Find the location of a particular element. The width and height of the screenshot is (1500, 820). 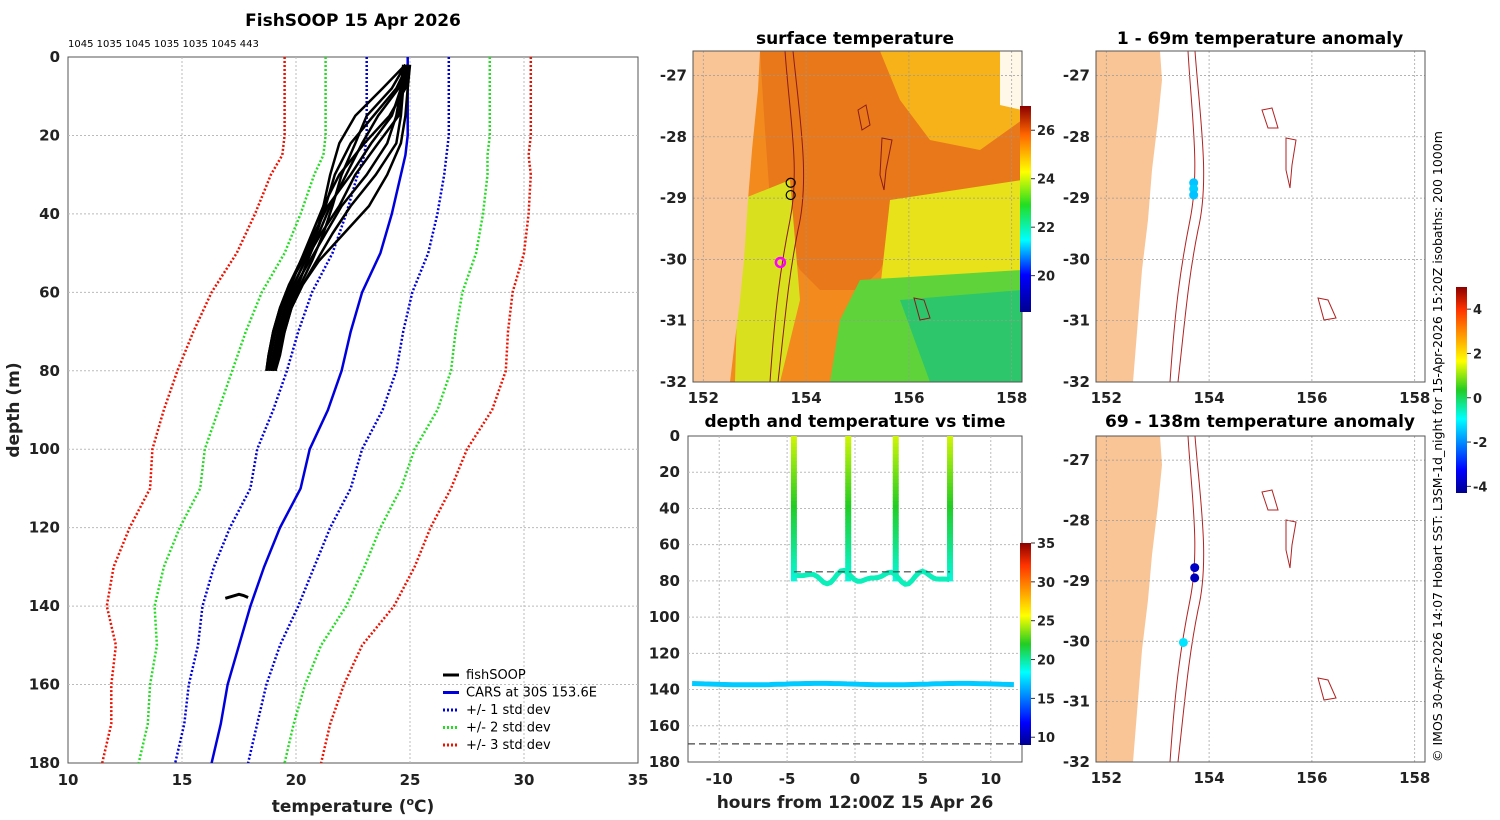

map-xtick-label: 158 is located at coordinates (1414, 398).